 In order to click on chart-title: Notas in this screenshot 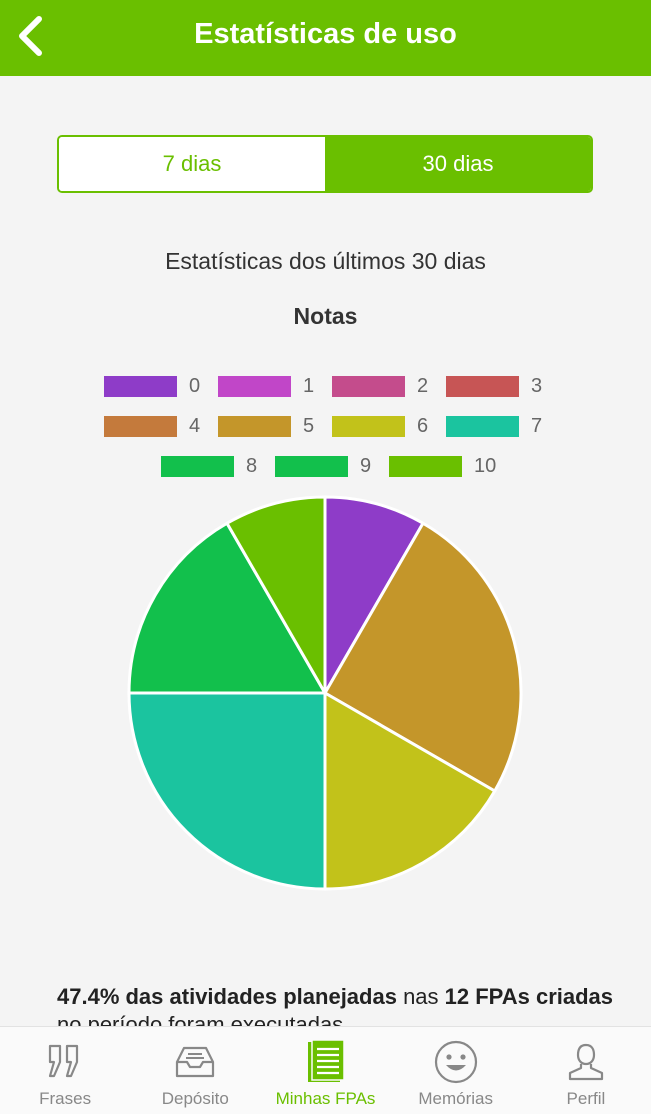, I will do `click(325, 316)`.